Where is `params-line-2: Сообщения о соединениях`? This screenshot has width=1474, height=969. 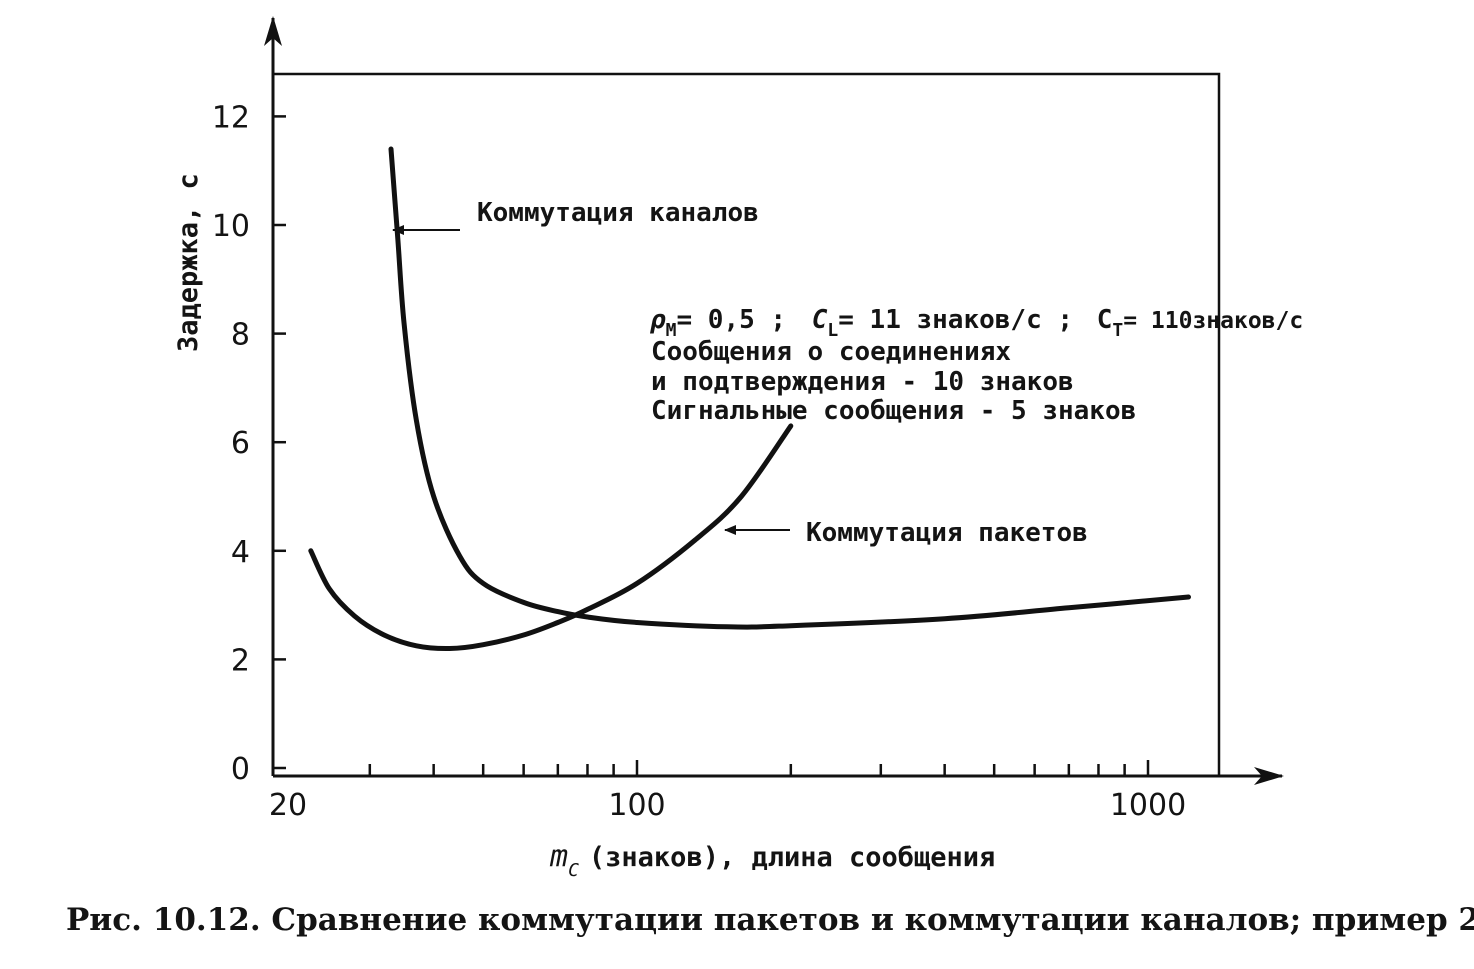
params-line-2: Сообщения о соединениях is located at coordinates (831, 352).